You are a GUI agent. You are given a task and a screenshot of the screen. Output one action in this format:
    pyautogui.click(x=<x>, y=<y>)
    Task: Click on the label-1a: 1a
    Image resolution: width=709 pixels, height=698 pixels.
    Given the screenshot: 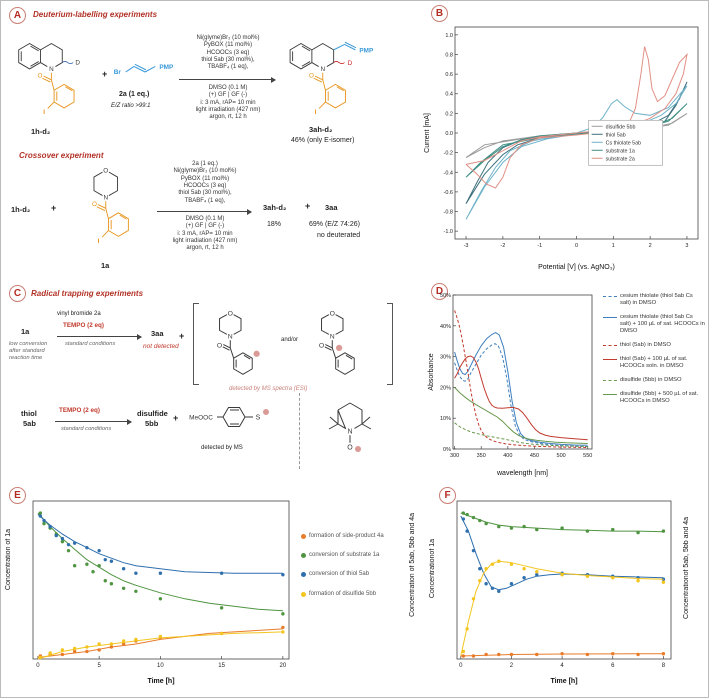 What is the action you would take?
    pyautogui.click(x=105, y=265)
    